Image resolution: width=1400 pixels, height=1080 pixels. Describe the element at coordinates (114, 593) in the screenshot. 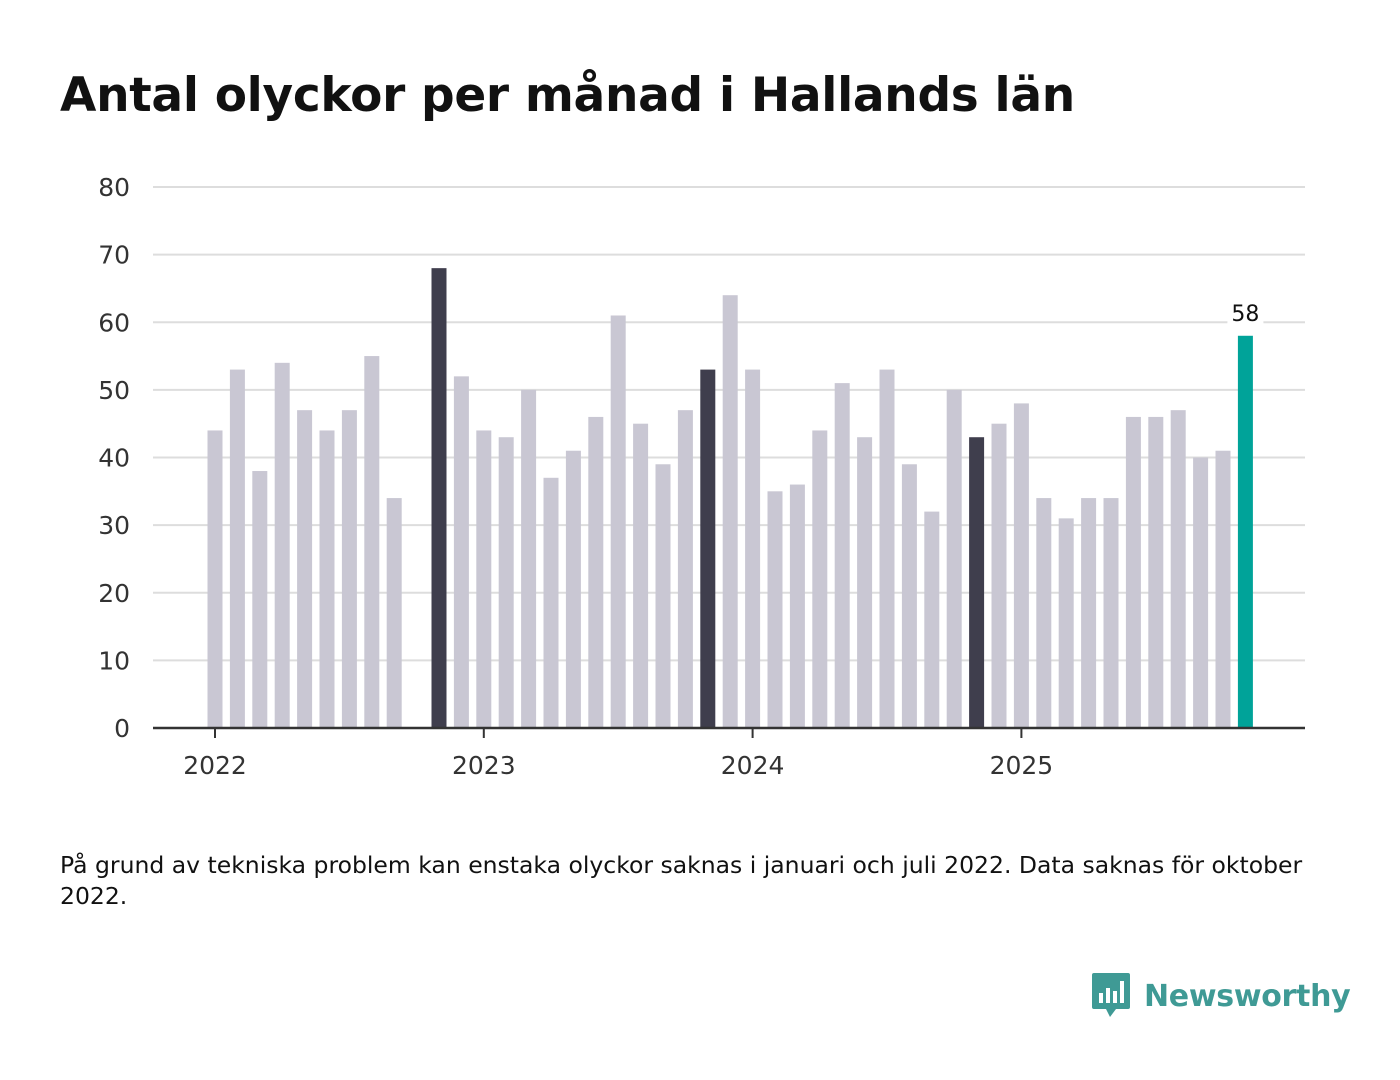

I see `y-tick-label: 20` at that location.